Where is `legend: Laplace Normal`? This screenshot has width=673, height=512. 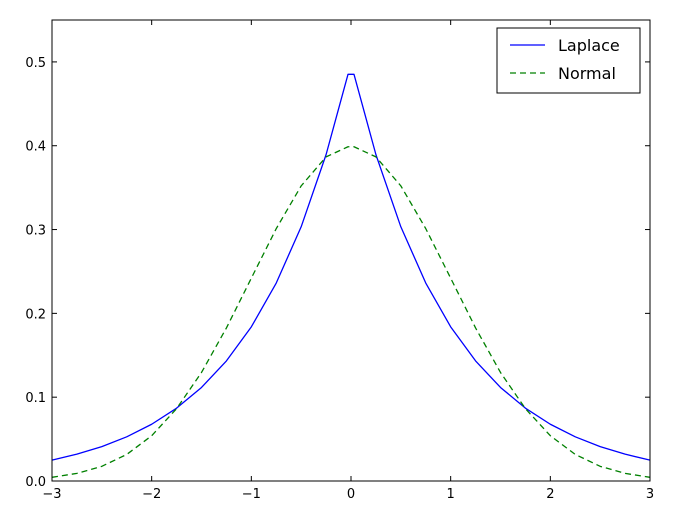
legend: Laplace Normal is located at coordinates (568, 60).